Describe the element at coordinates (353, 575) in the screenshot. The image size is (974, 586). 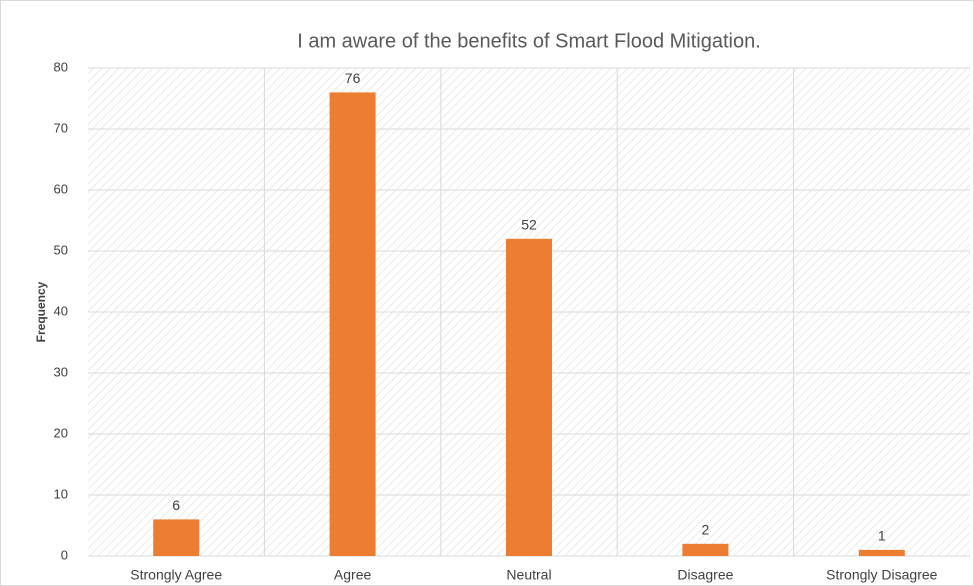
I see `x-tick-label: Agree` at that location.